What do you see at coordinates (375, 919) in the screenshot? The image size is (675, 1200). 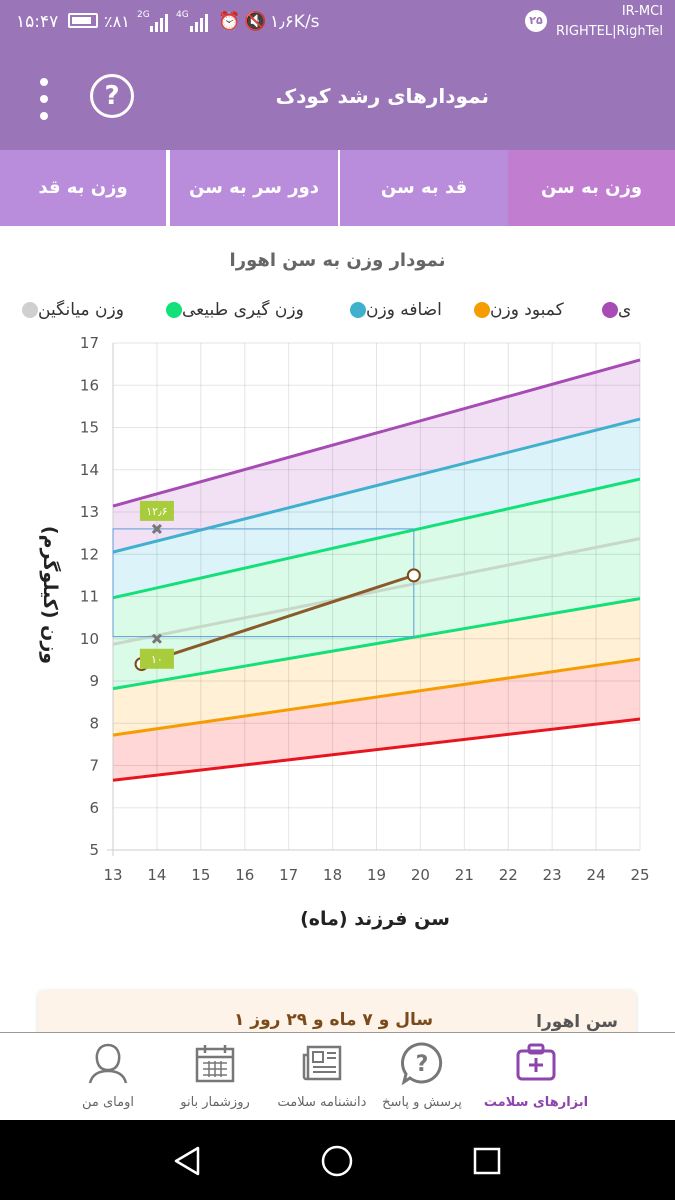 I see `x-axis-label: سن فرزند (ماه)` at bounding box center [375, 919].